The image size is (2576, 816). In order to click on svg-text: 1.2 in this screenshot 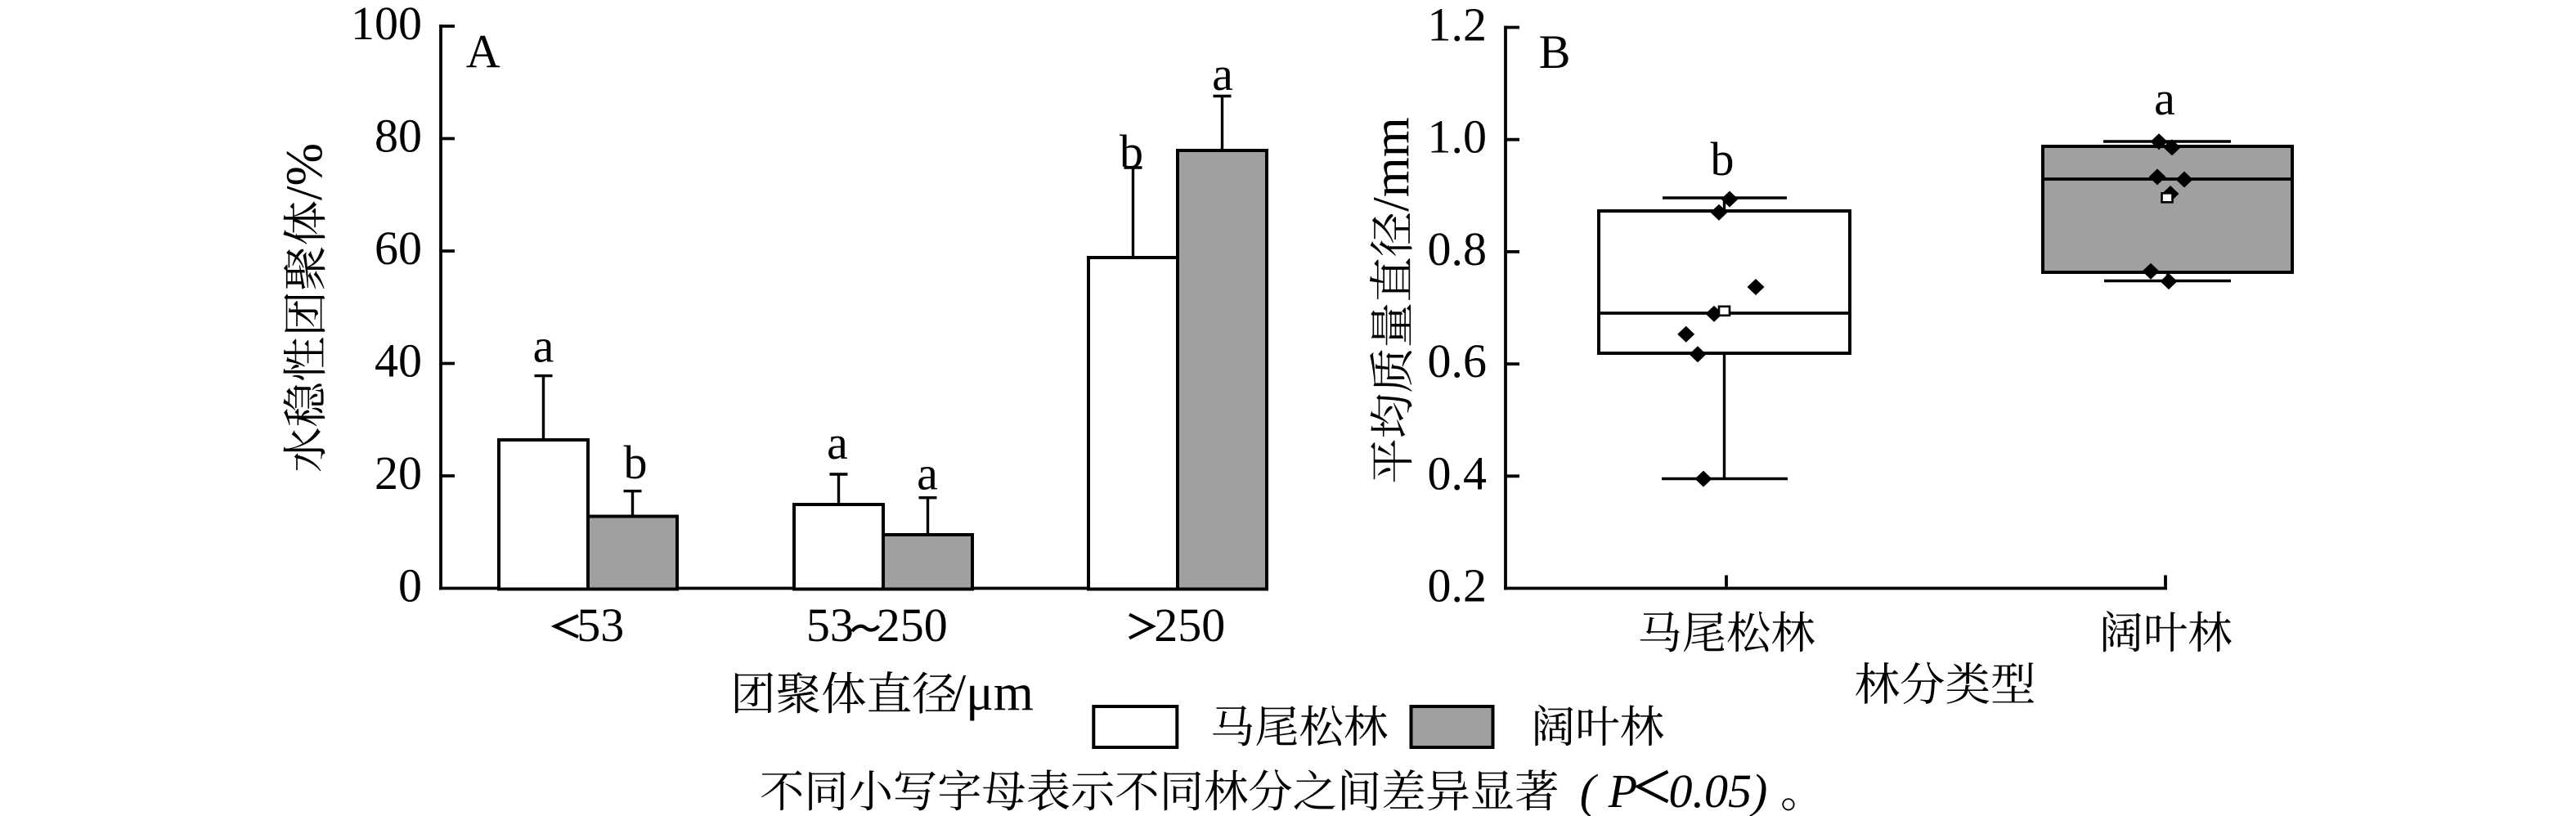, I will do `click(1458, 26)`.